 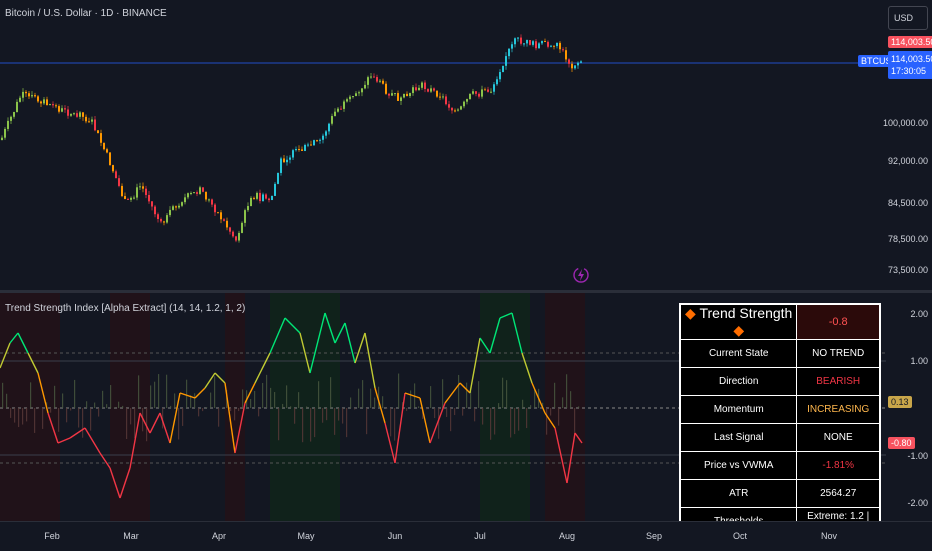 I want to click on row-label: Last Signal, so click(x=739, y=438).